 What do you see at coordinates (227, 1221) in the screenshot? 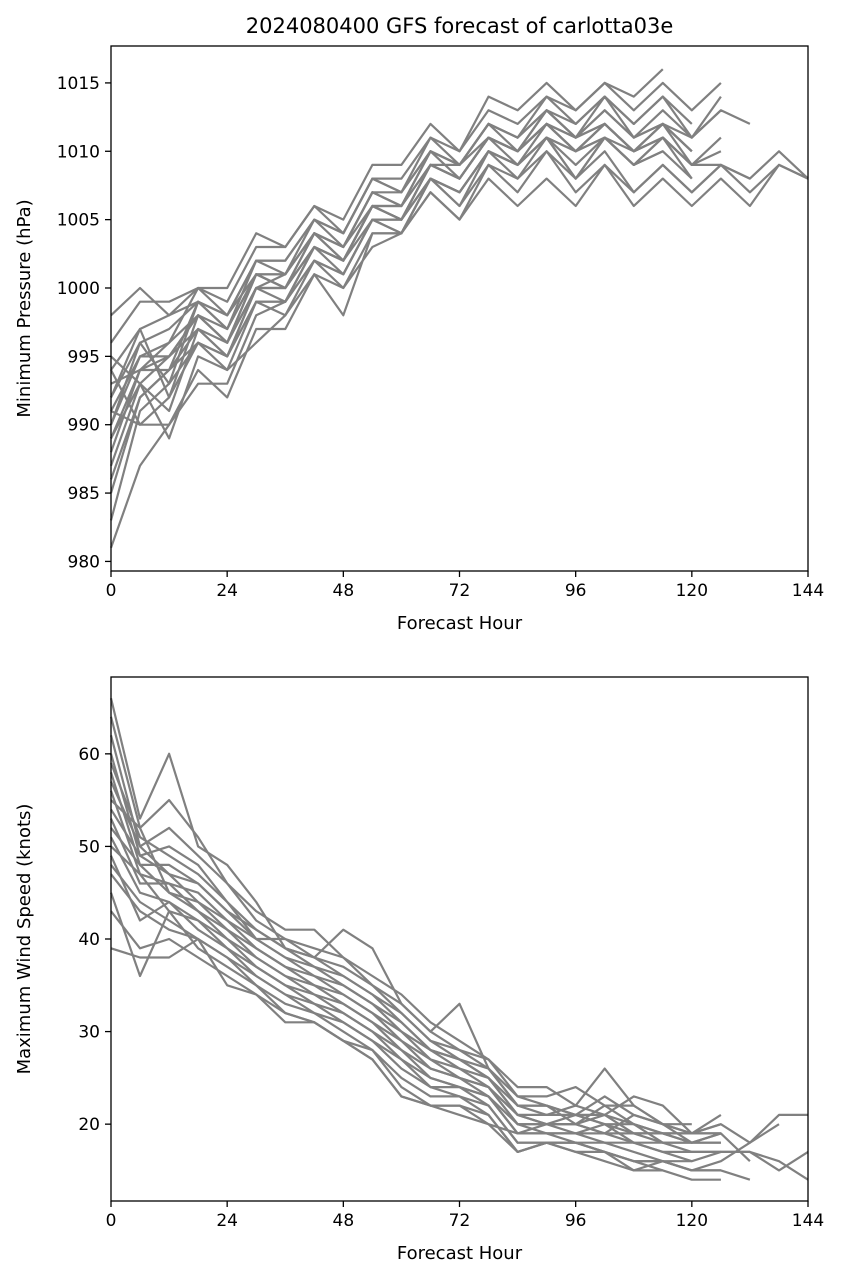
I see `wind-x-tick-label: 24` at bounding box center [227, 1221].